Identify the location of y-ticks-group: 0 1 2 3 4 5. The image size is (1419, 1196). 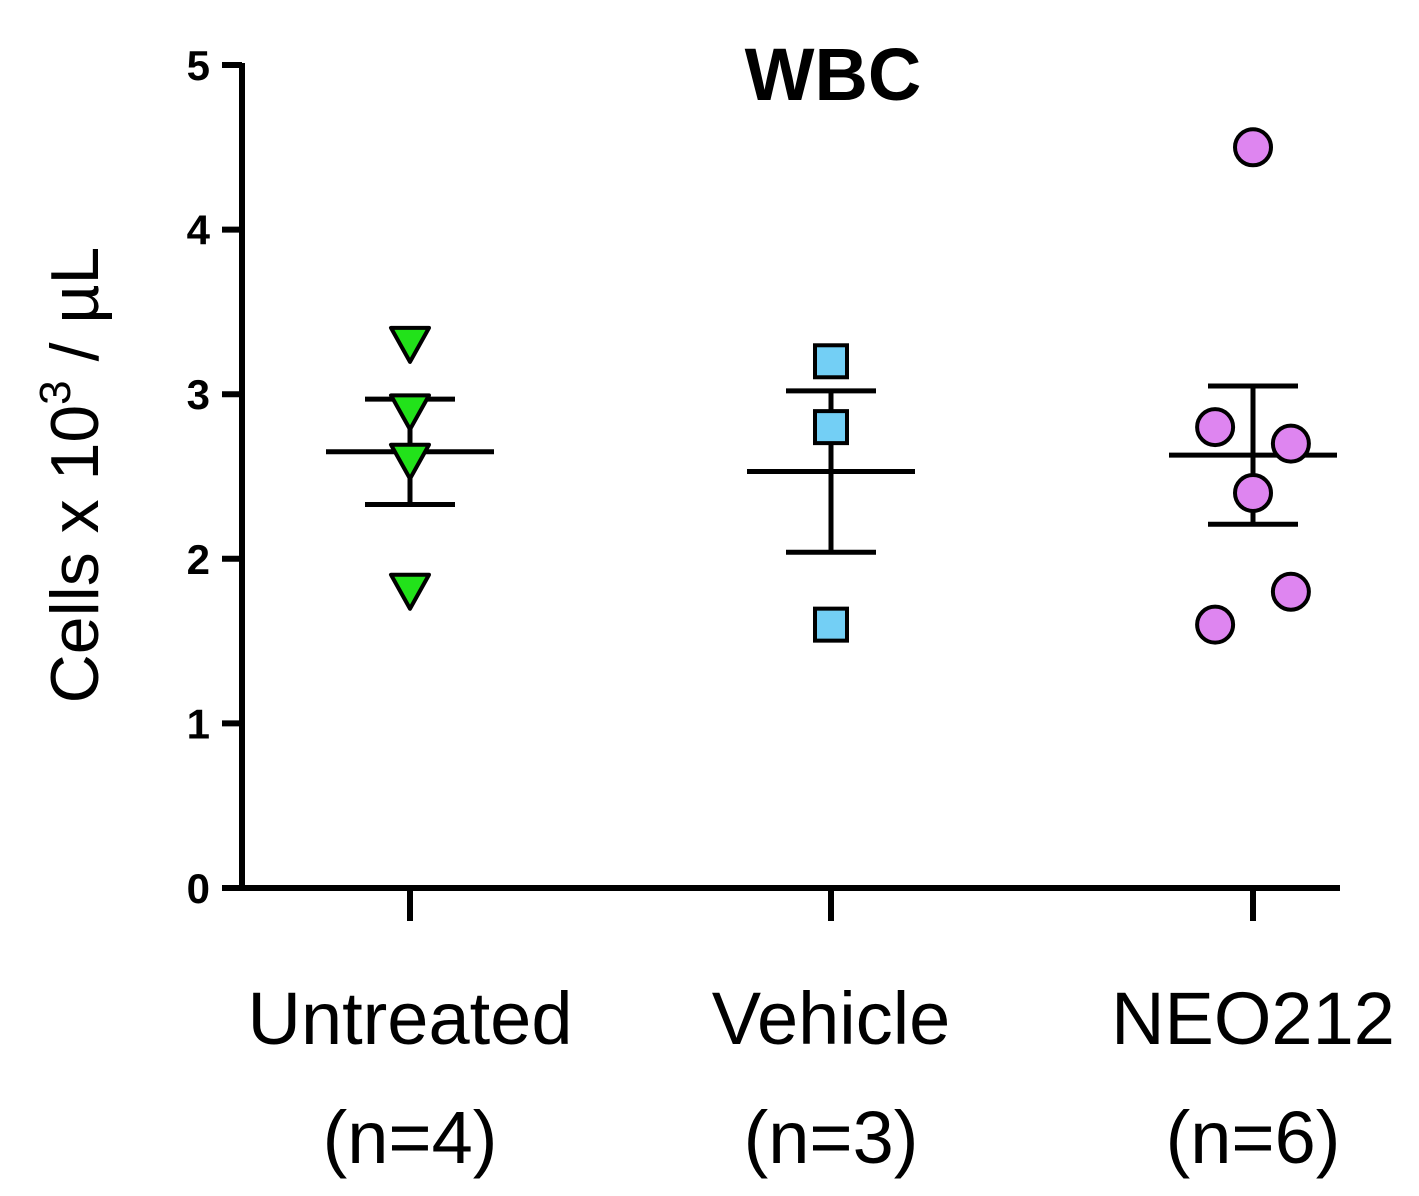
(214, 477).